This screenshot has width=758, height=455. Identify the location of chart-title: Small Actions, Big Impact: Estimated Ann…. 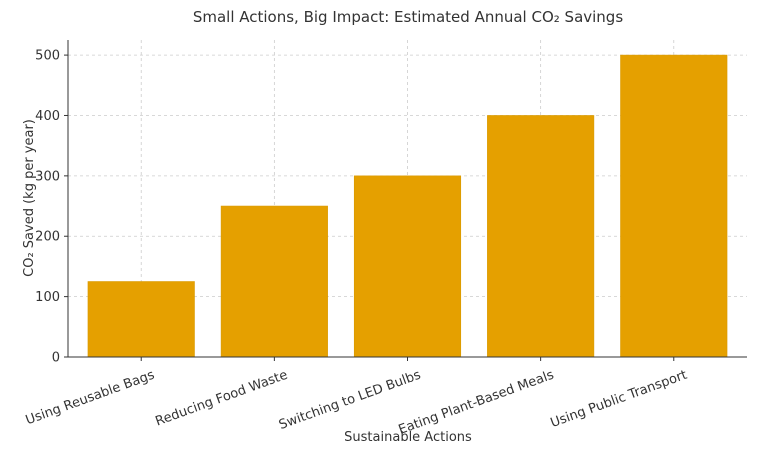
(408, 17).